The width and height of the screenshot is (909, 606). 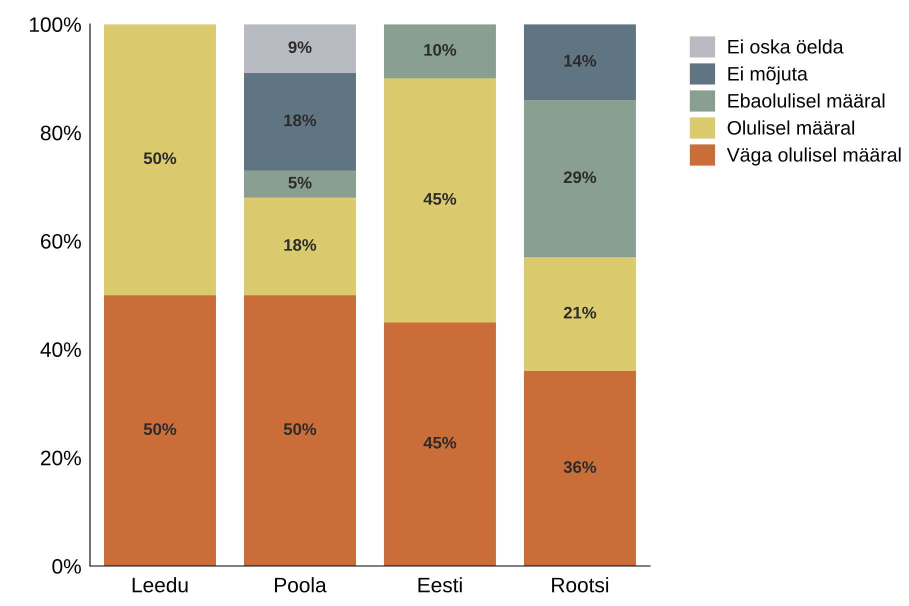 I want to click on data-label: 29%, so click(x=580, y=177).